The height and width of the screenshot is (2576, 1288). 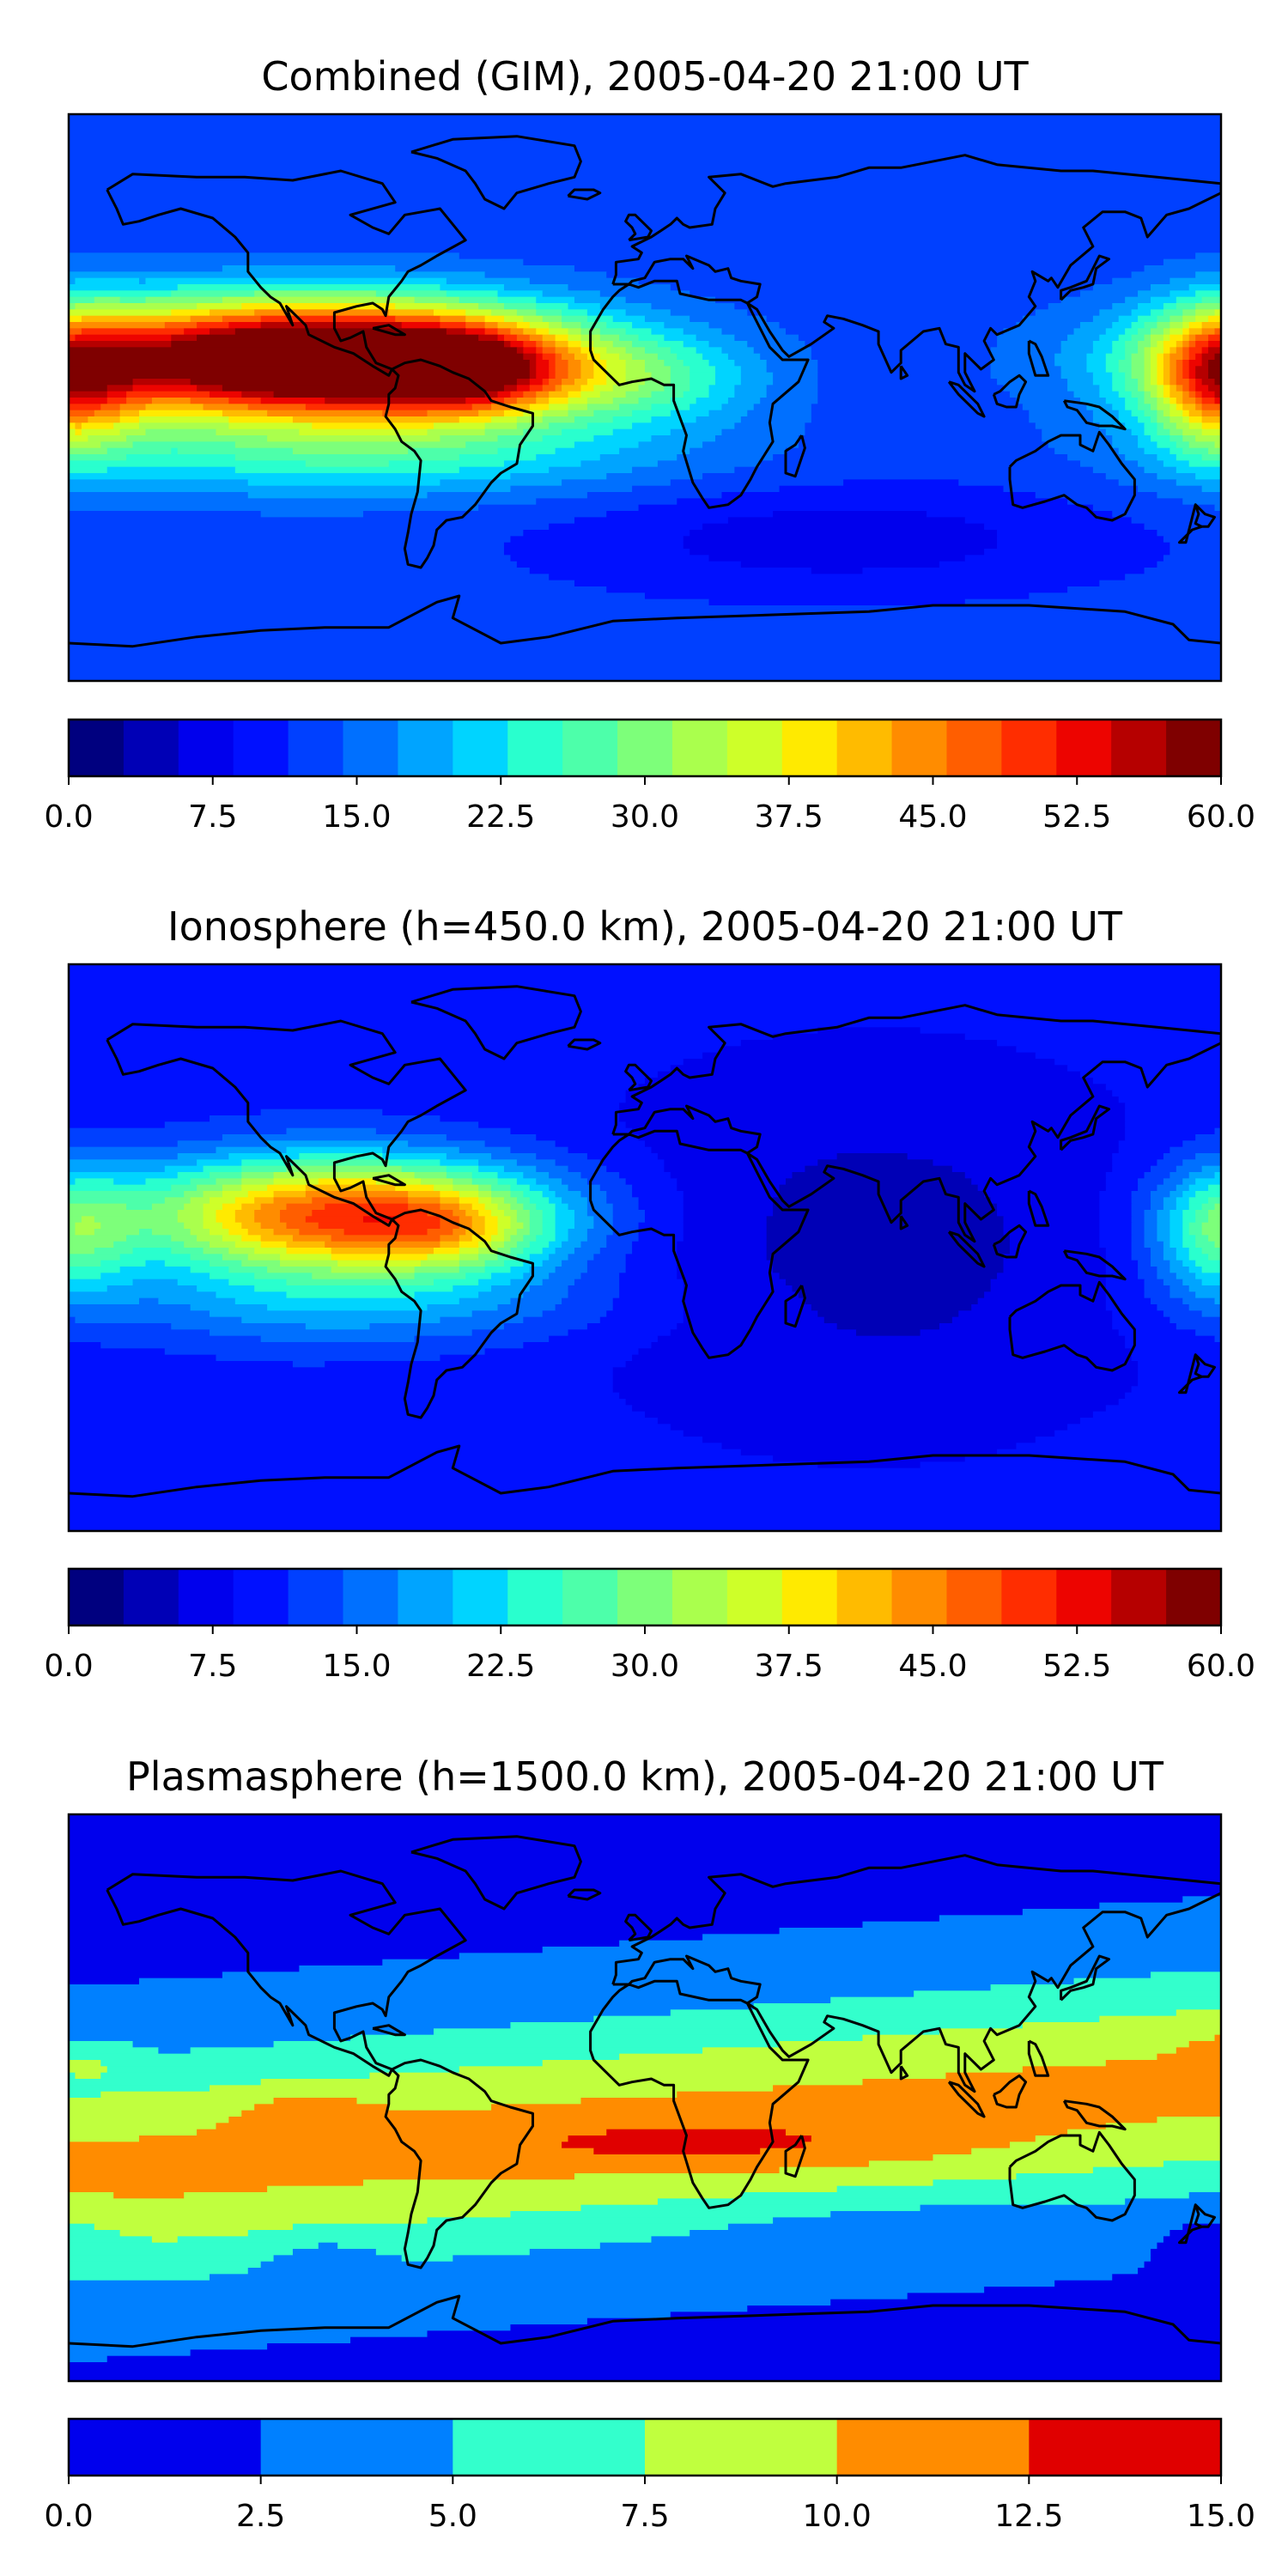 I want to click on colorbar-segment, so click(x=919, y=1597).